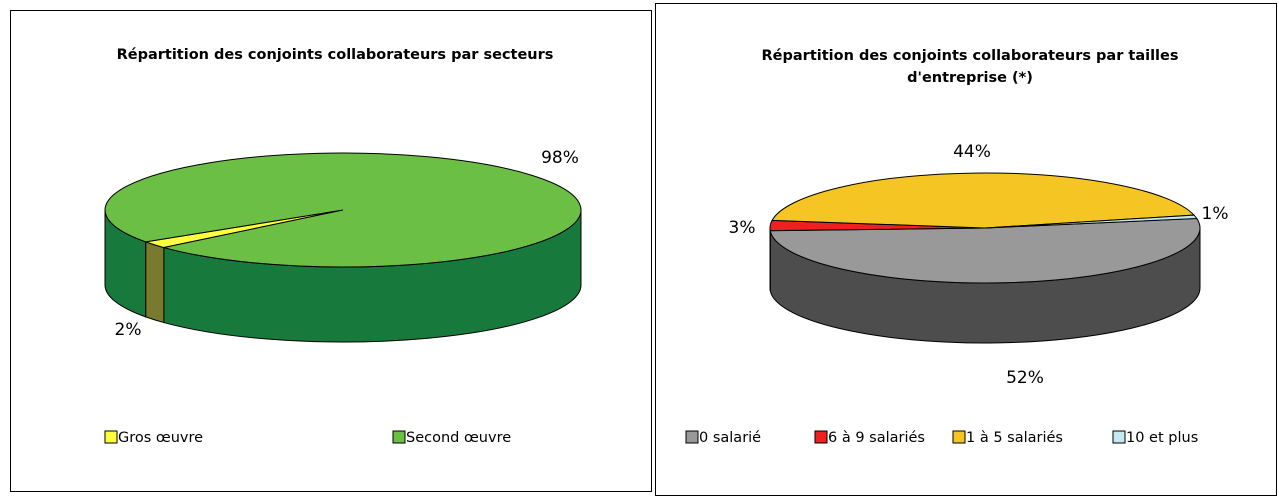 The height and width of the screenshot is (498, 1279). Describe the element at coordinates (160, 438) in the screenshot. I see `legend-label: Gros œuvre` at that location.